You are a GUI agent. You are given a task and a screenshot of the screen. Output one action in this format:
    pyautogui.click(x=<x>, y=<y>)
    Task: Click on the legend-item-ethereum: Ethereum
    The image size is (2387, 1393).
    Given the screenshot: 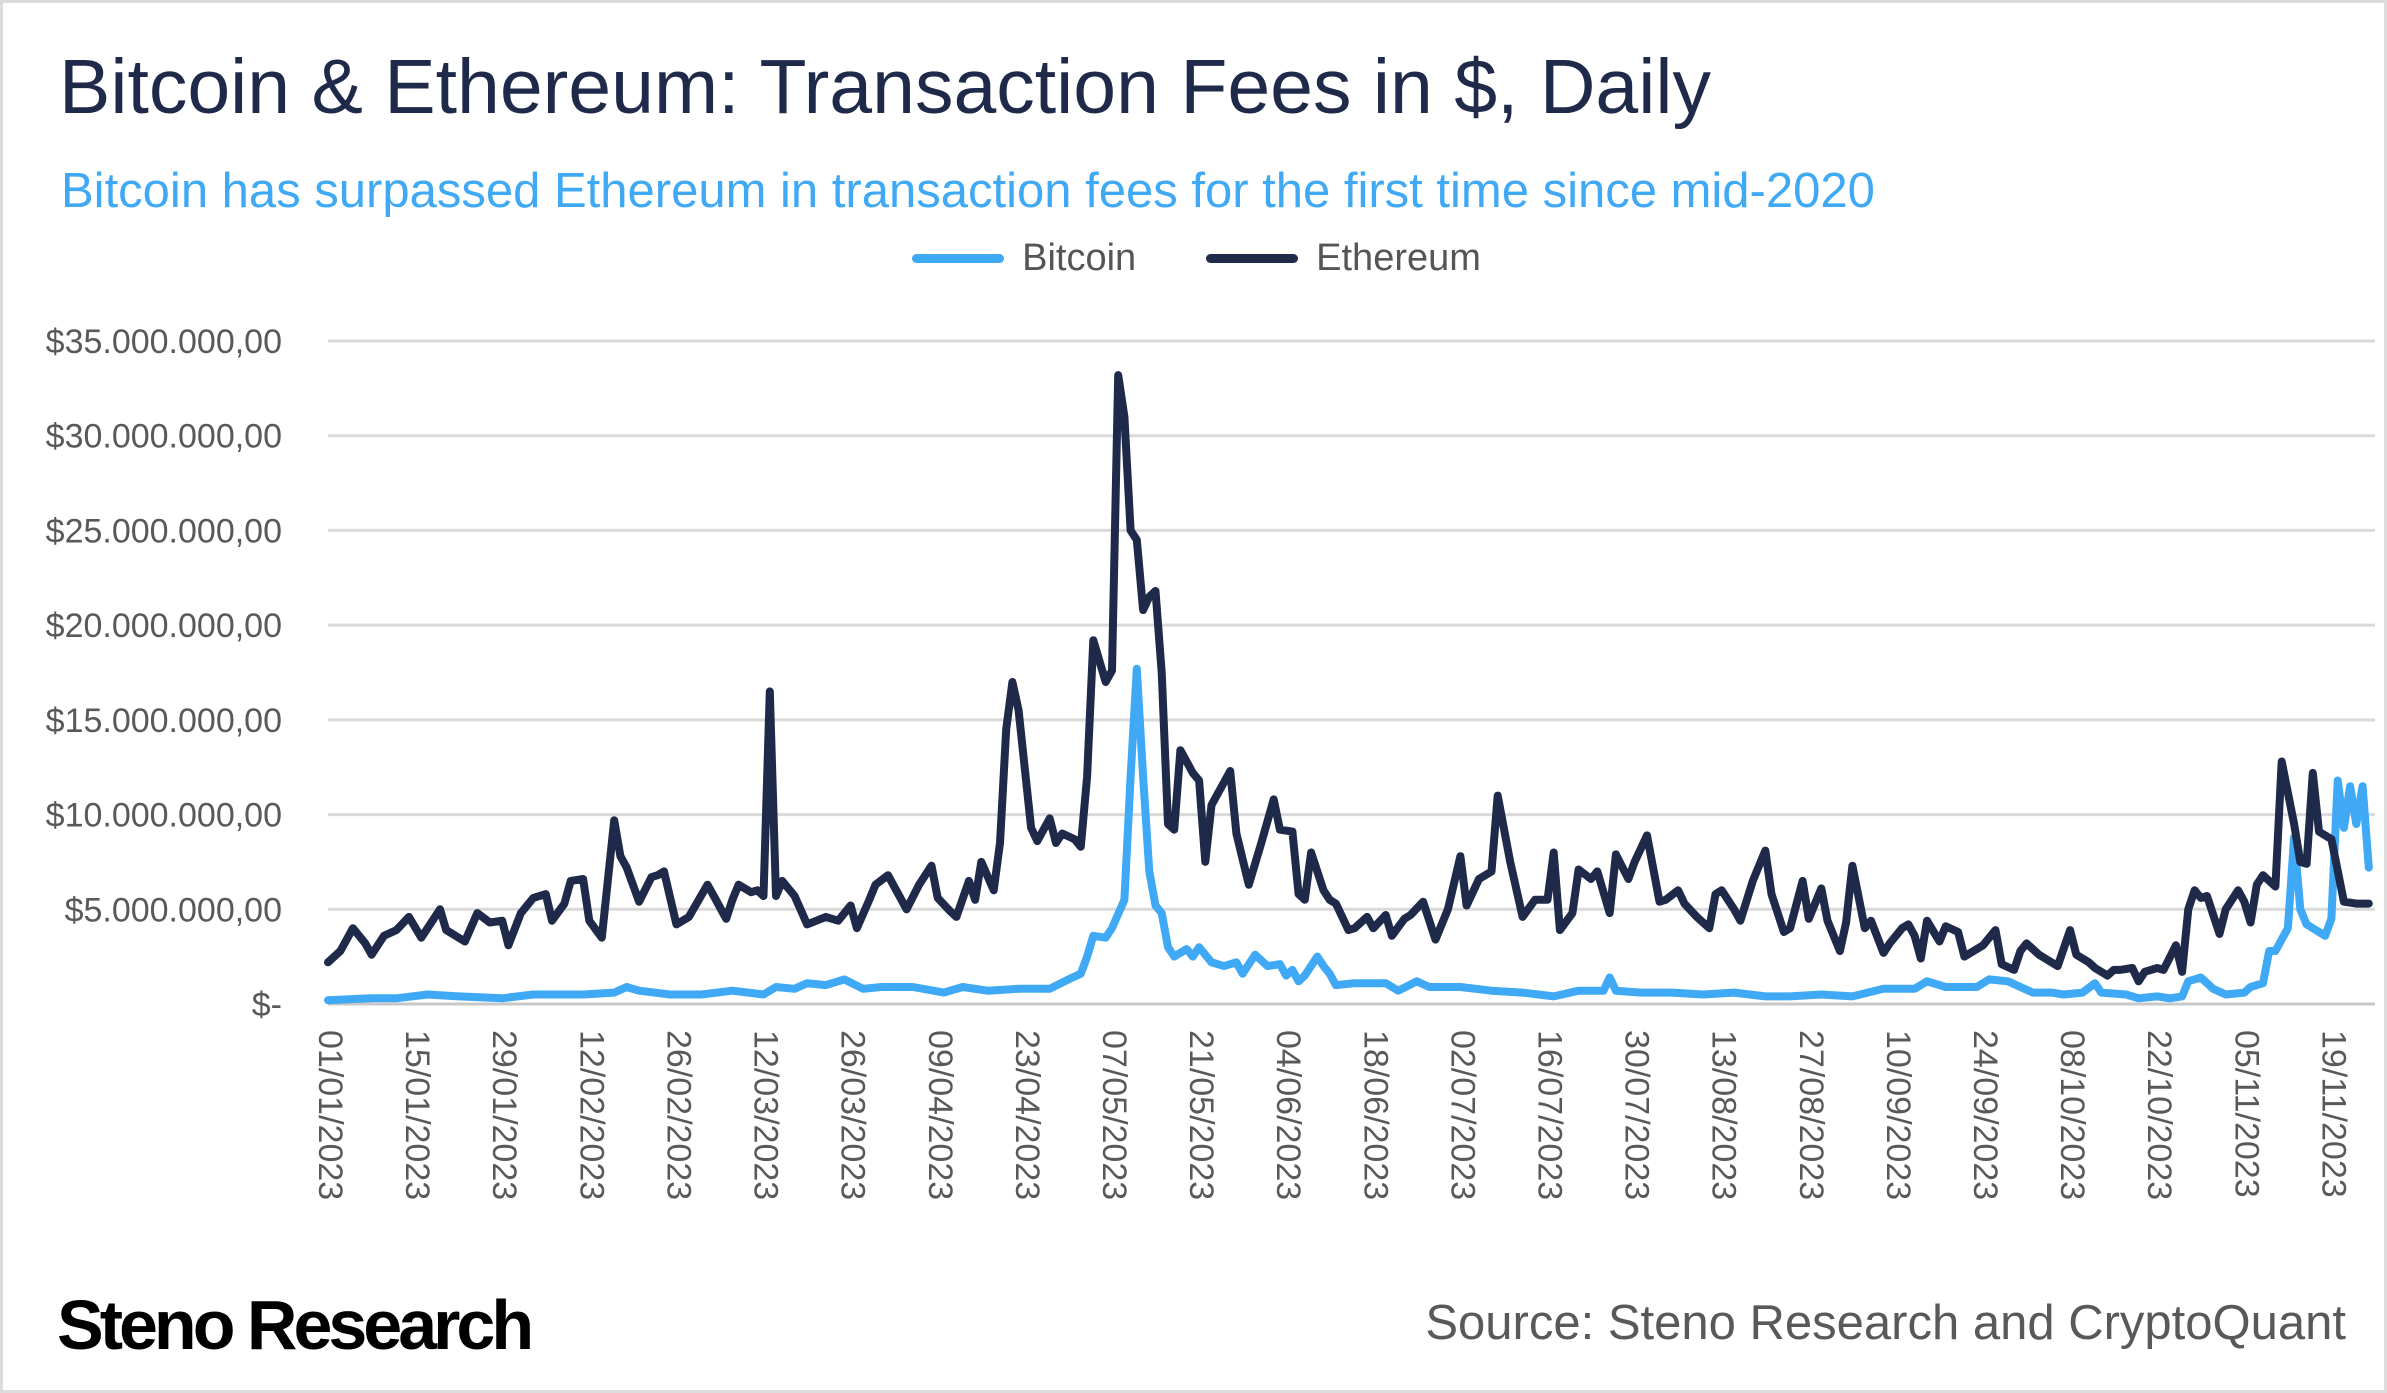 What is the action you would take?
    pyautogui.click(x=1343, y=258)
    